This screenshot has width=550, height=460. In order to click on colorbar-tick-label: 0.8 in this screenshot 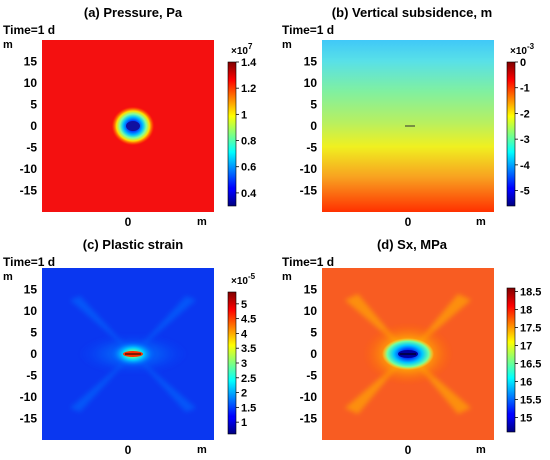, I will do `click(248, 142)`.